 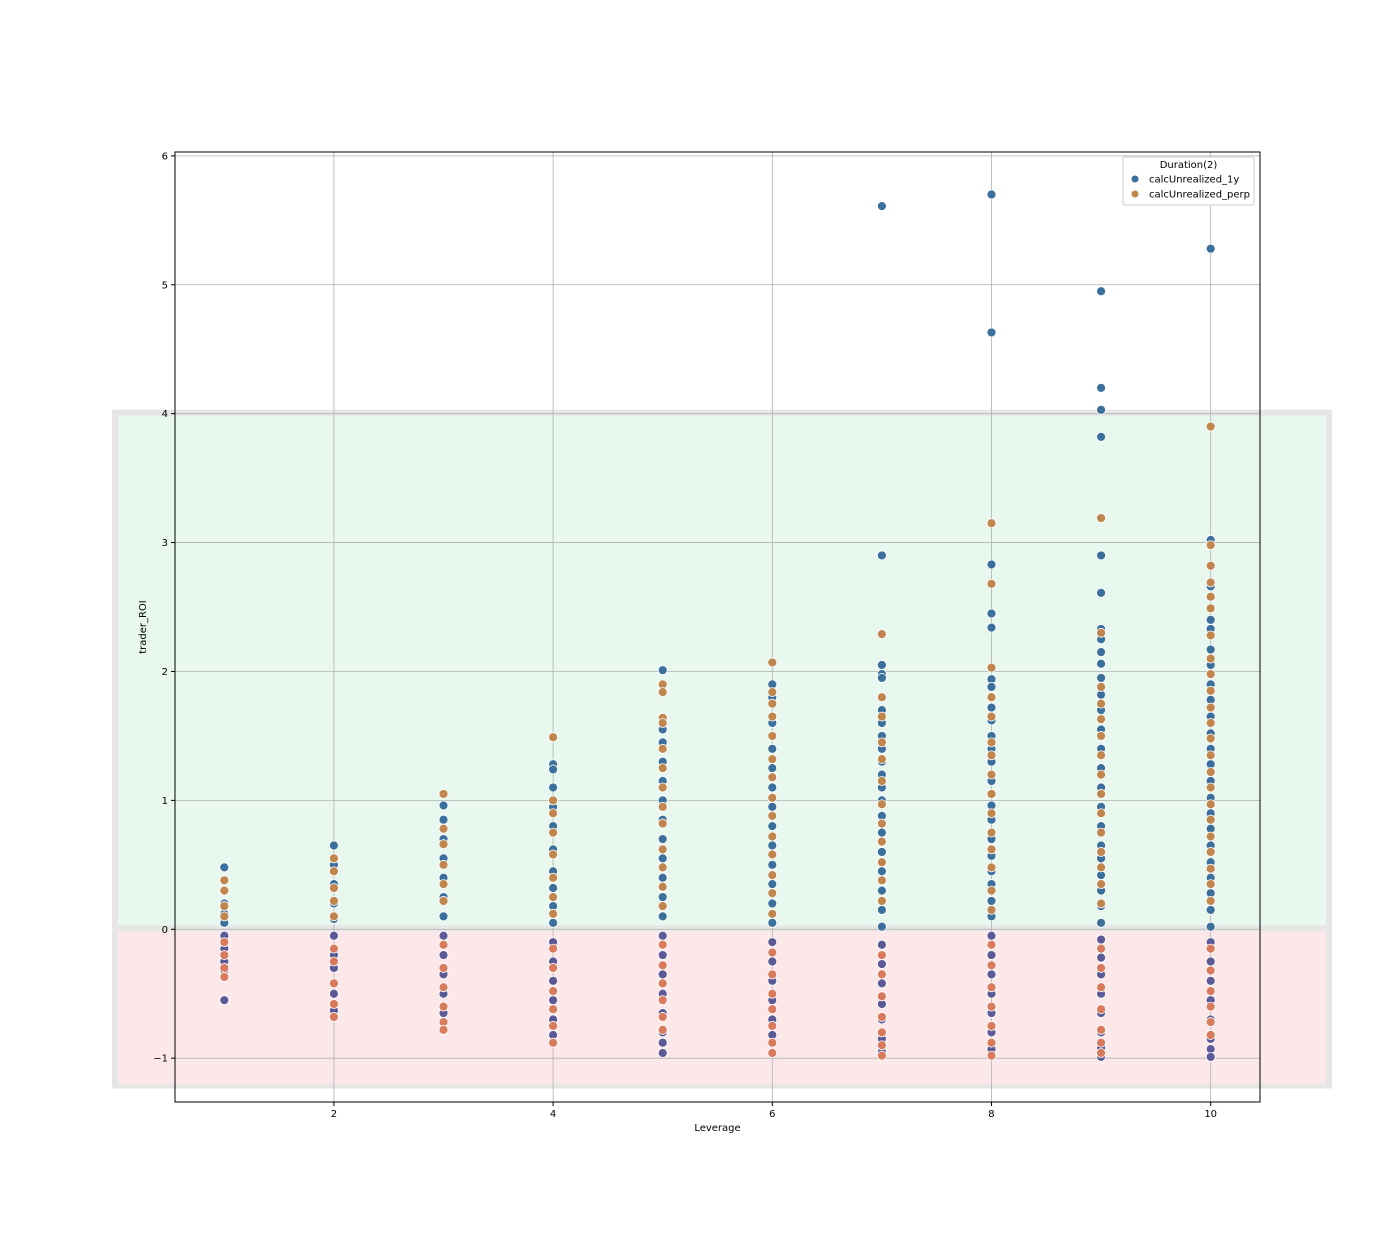 I want to click on legend-marker-perp, so click(x=1135, y=194).